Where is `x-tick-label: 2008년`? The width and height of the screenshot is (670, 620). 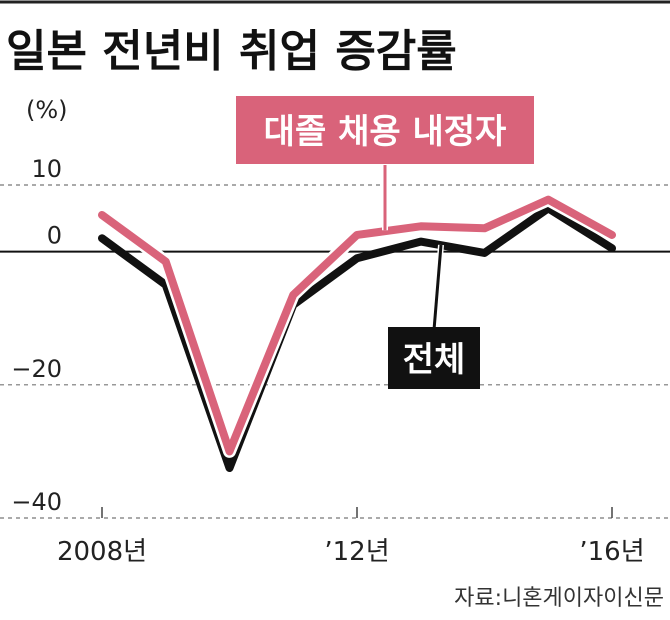 x-tick-label: 2008년 is located at coordinates (102, 552).